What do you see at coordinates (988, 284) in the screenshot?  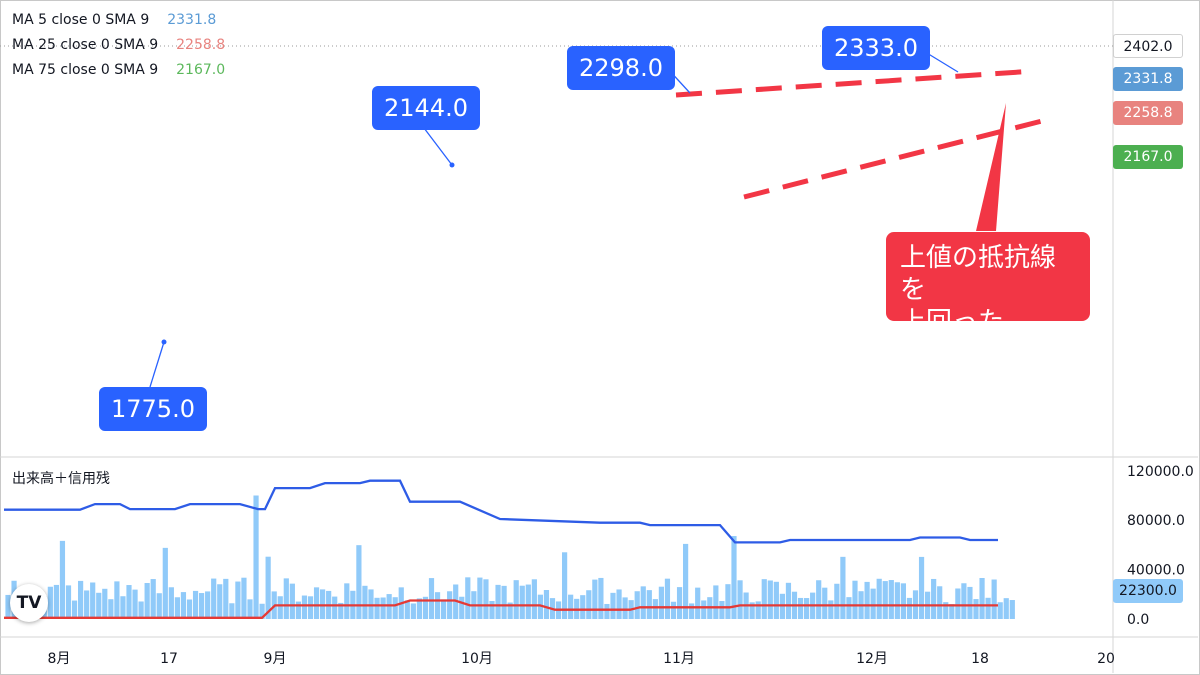 I see `resistance-note: 上値の抵抗線を 上回った` at bounding box center [988, 284].